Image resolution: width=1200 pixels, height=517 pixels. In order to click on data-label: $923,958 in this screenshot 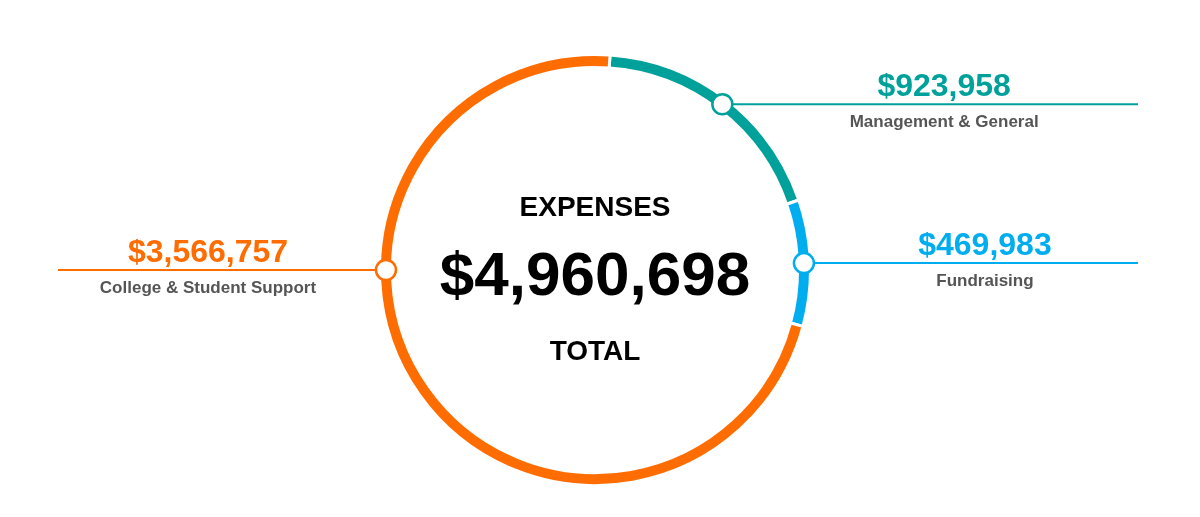, I will do `click(944, 85)`.